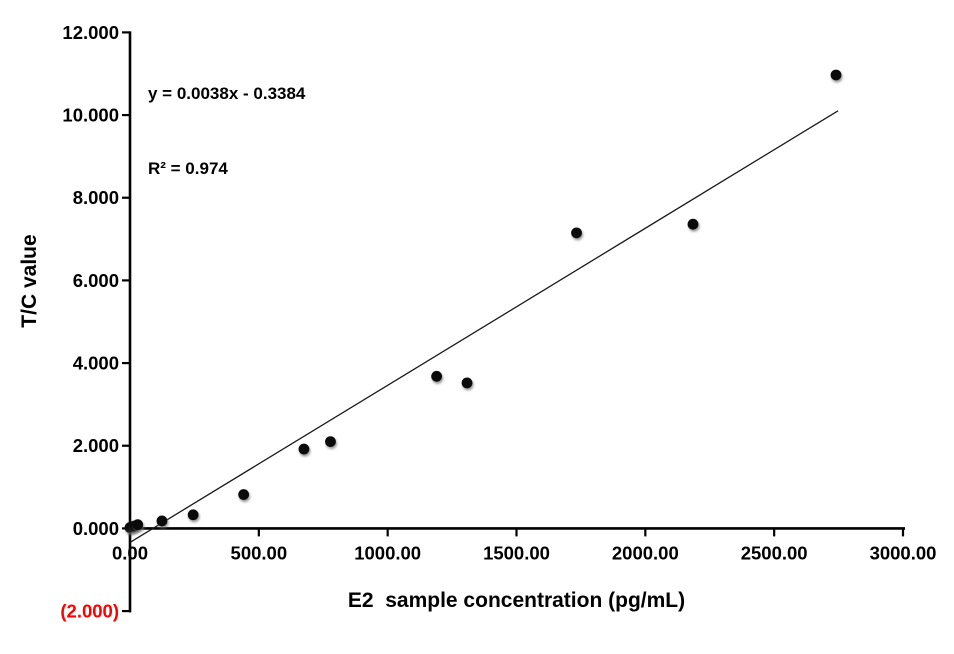 The width and height of the screenshot is (954, 654). Describe the element at coordinates (90, 115) in the screenshot. I see `y-tick-label: 10.000` at that location.